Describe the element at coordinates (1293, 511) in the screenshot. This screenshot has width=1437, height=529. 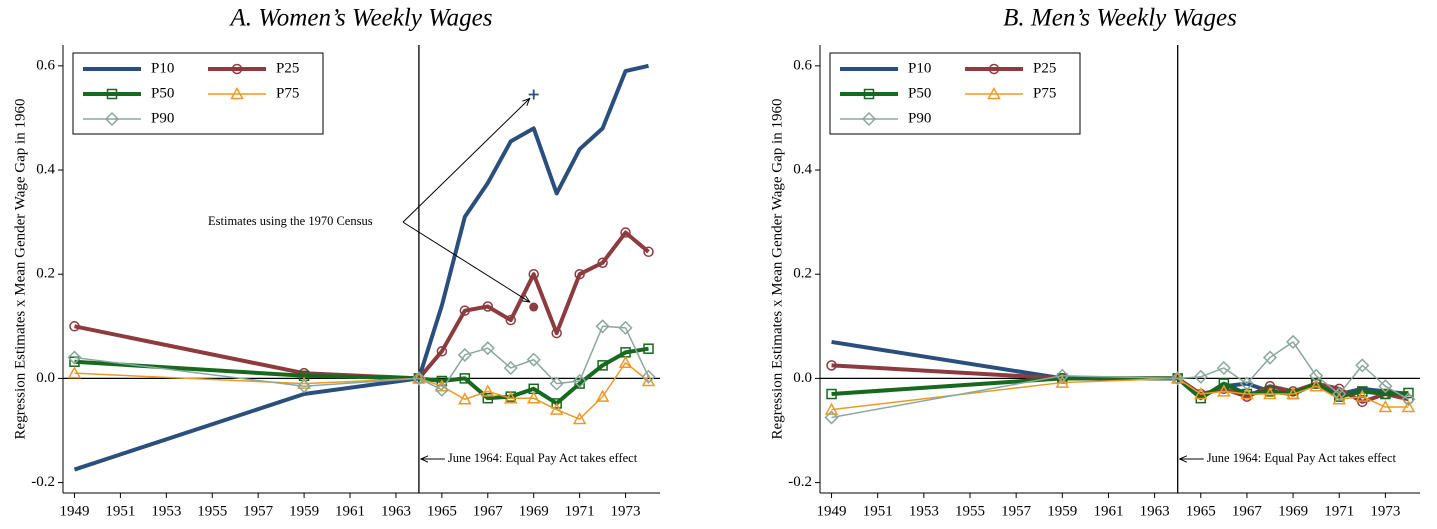
I see `x-tick-label: 1969` at that location.